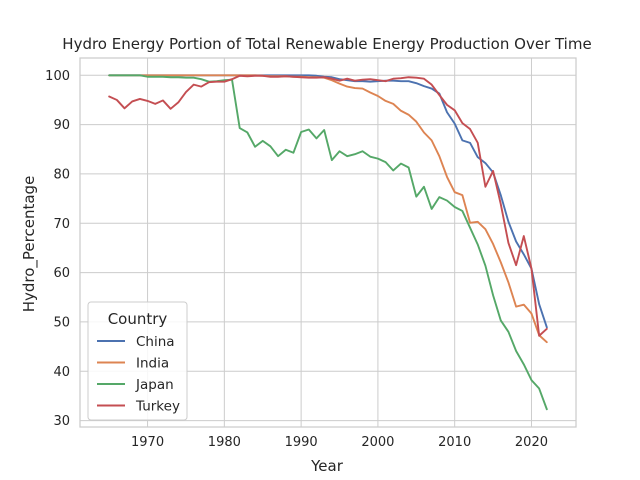  What do you see at coordinates (61, 125) in the screenshot?
I see `y-tick-label: 90` at bounding box center [61, 125].